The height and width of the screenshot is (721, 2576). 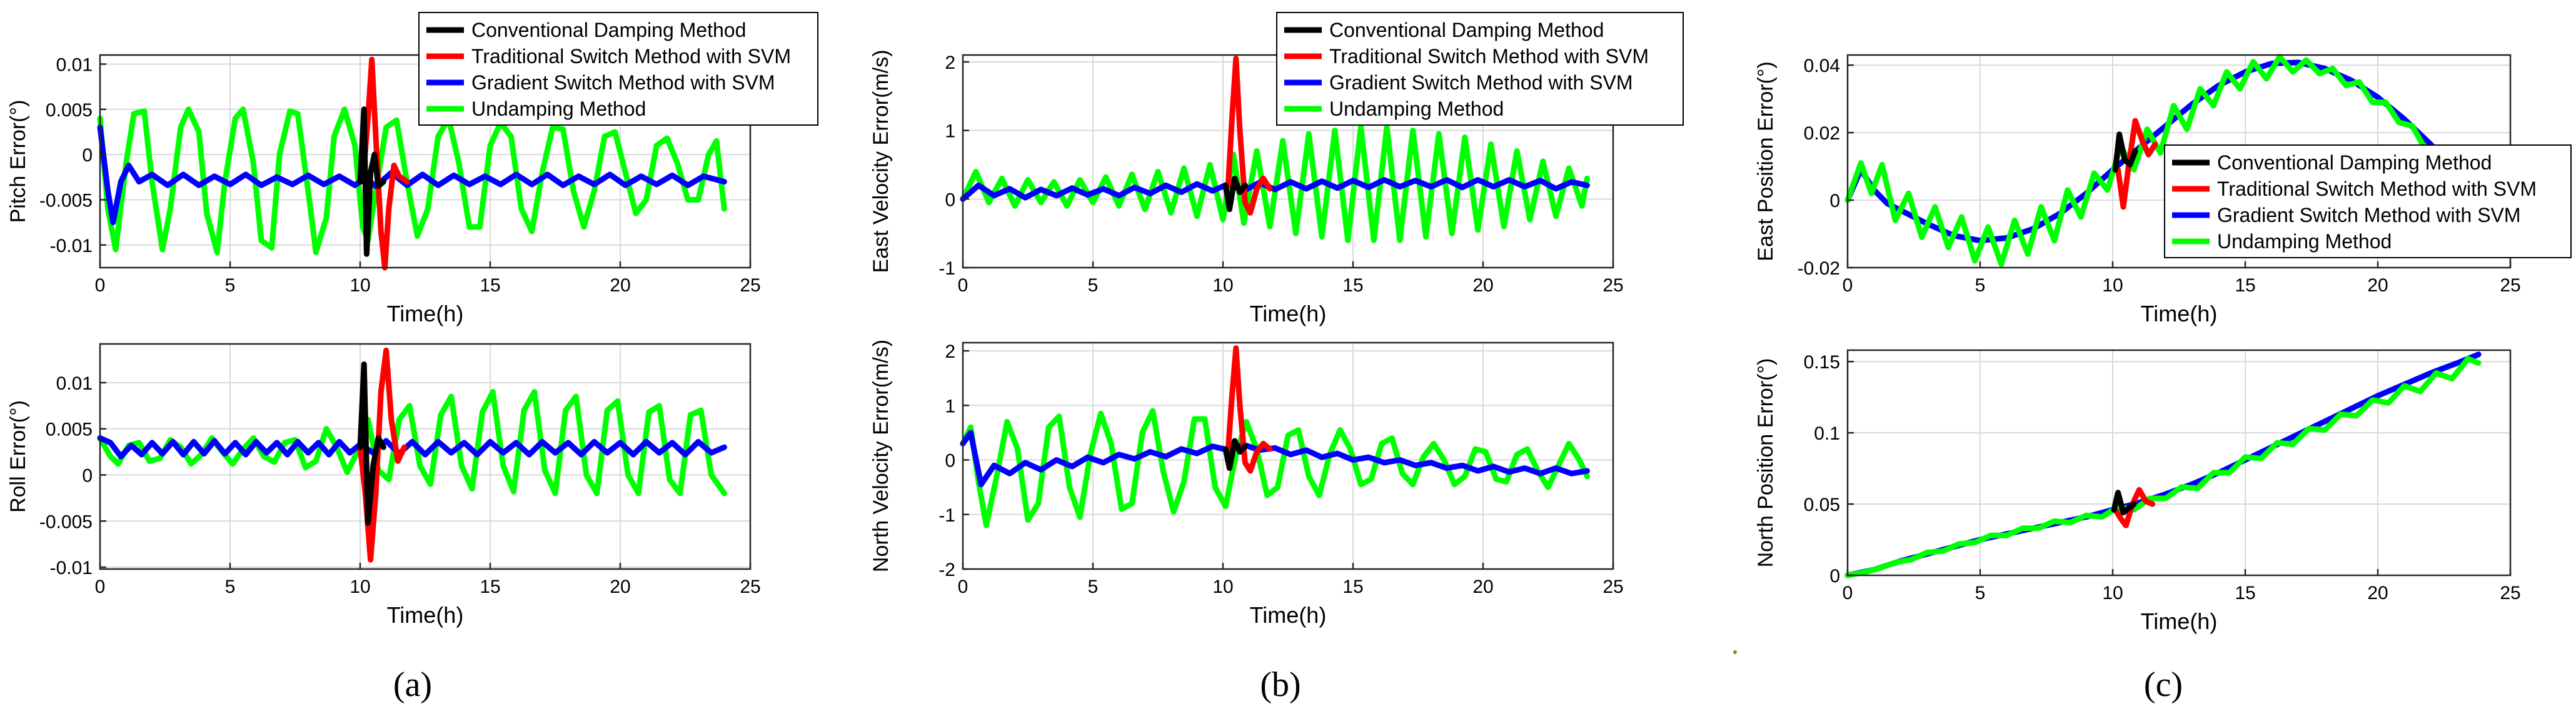 I want to click on north-velocity-series-traditional, so click(x=1249, y=409).